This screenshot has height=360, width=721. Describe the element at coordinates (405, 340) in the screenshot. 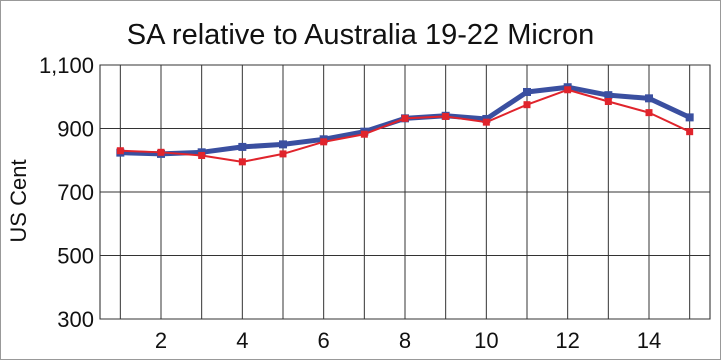

I see `x-tick-label: 8` at that location.